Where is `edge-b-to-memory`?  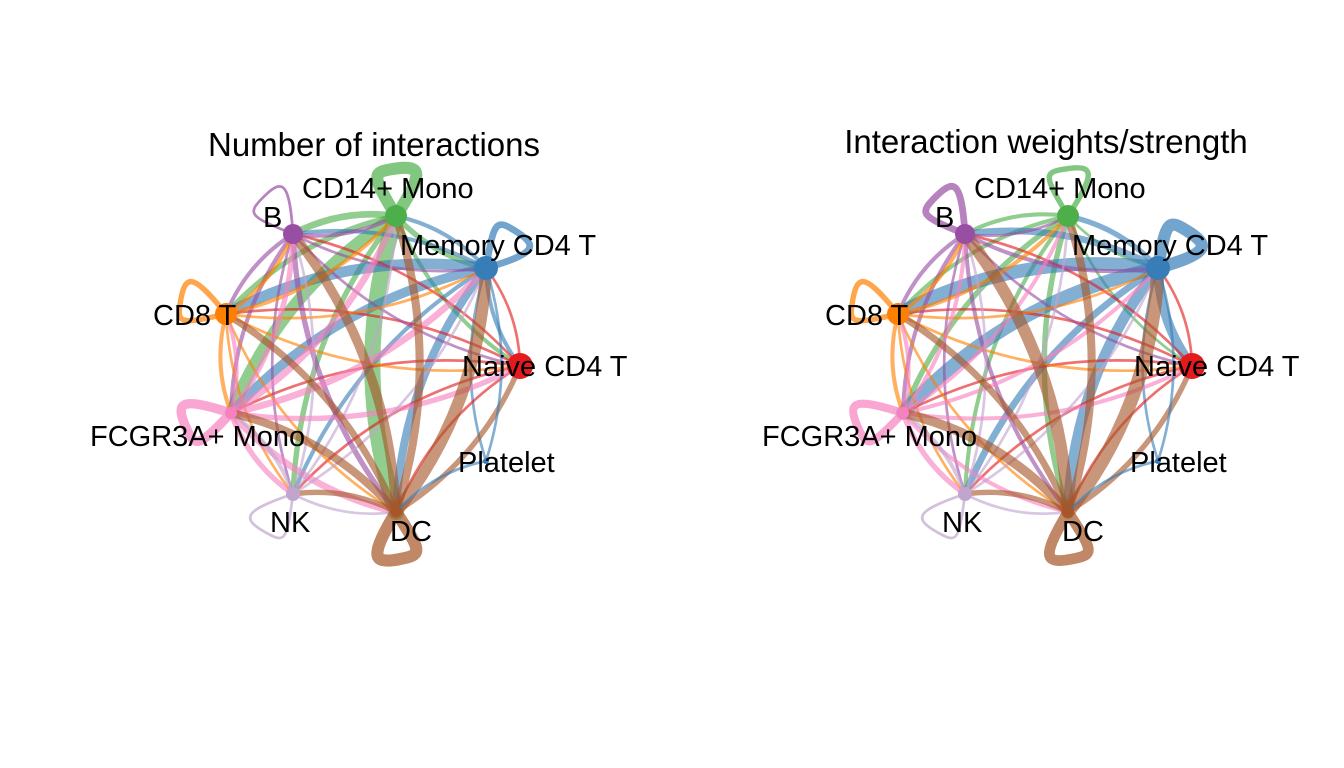
edge-b-to-memory is located at coordinates (1061, 252).